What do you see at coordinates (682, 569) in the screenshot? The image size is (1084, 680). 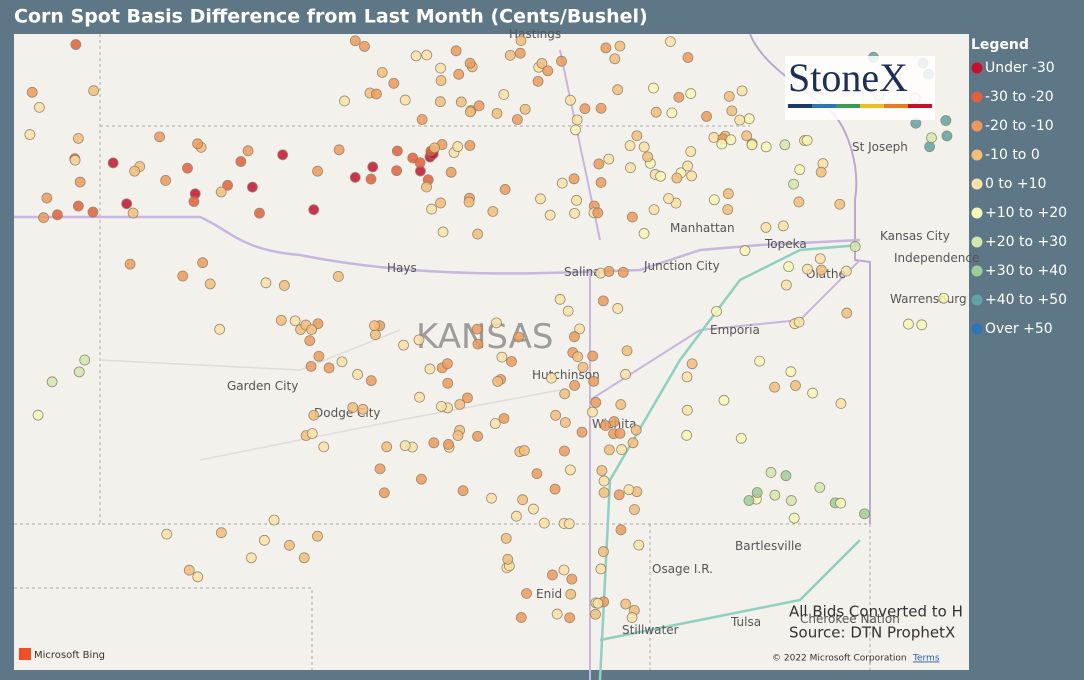 I see `city-label: Osage I.R.` at bounding box center [682, 569].